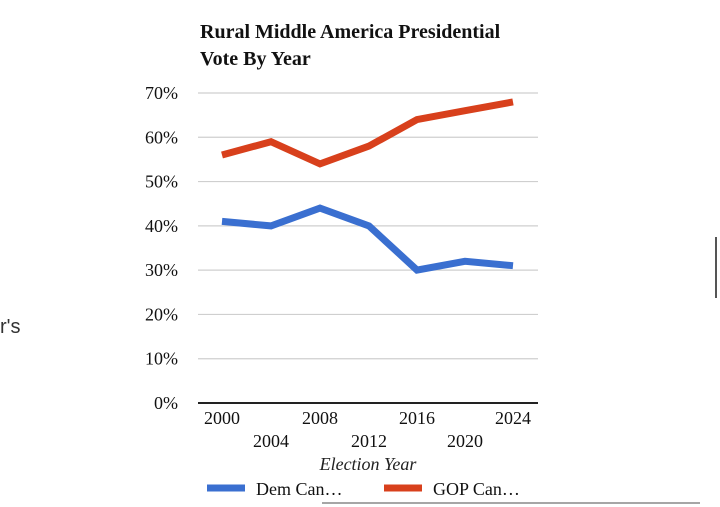 The height and width of the screenshot is (507, 720). Describe the element at coordinates (271, 441) in the screenshot. I see `x-tick-label: 2004` at that location.